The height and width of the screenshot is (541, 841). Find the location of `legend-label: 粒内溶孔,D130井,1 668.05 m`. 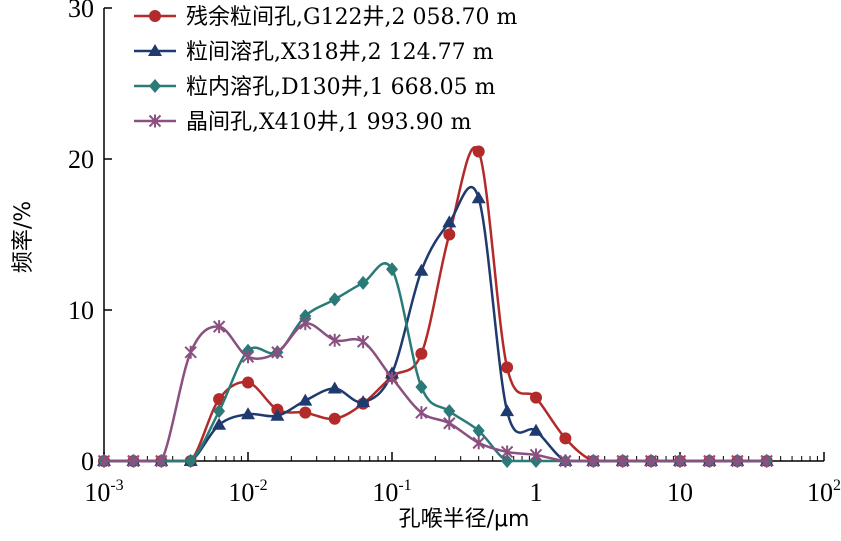

legend-label: 粒内溶孔,D130井,1 668.05 m is located at coordinates (341, 87).